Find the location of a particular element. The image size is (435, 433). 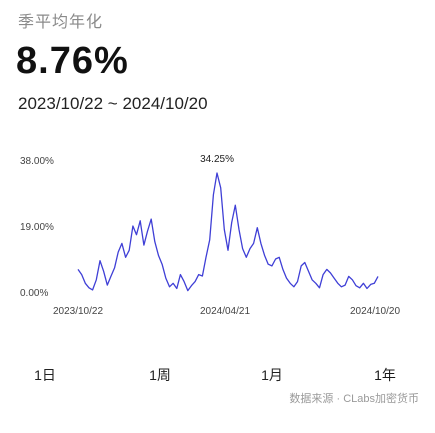

period-button: 1年 is located at coordinates (385, 375).